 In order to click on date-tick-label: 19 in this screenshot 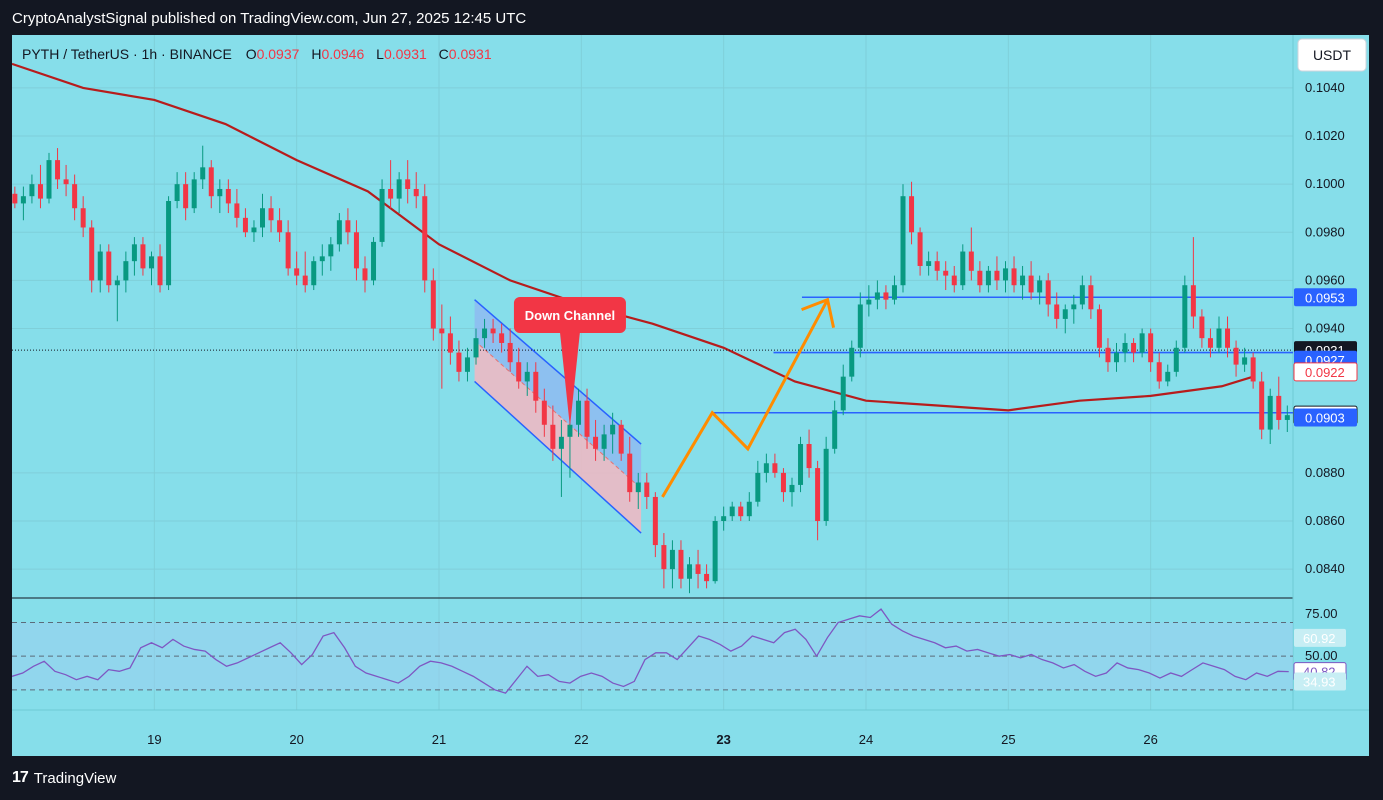, I will do `click(154, 739)`.